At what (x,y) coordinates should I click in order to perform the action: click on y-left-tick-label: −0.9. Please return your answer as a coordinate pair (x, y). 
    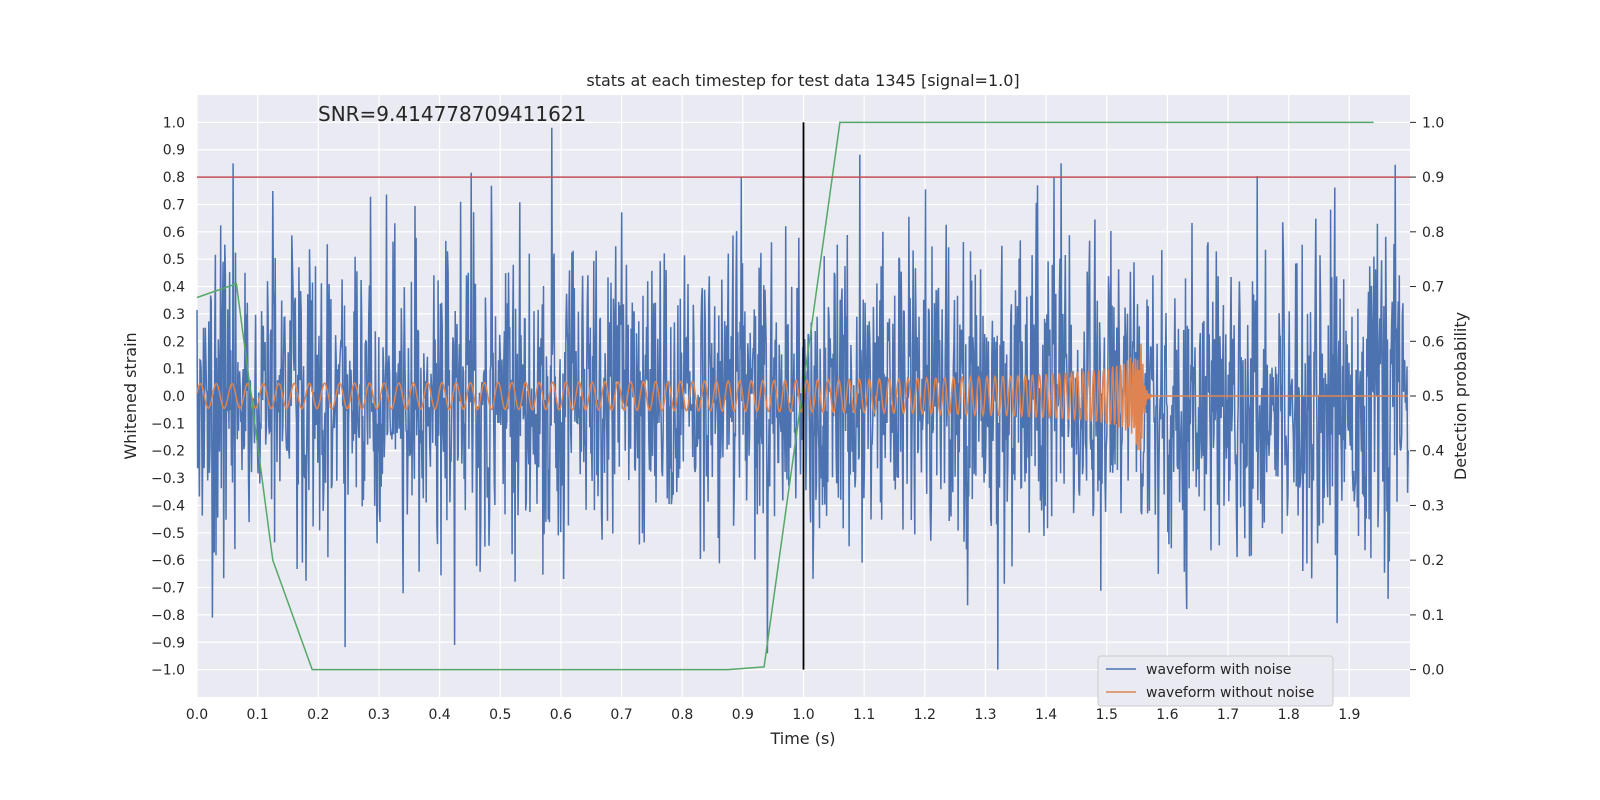
    Looking at the image, I should click on (168, 643).